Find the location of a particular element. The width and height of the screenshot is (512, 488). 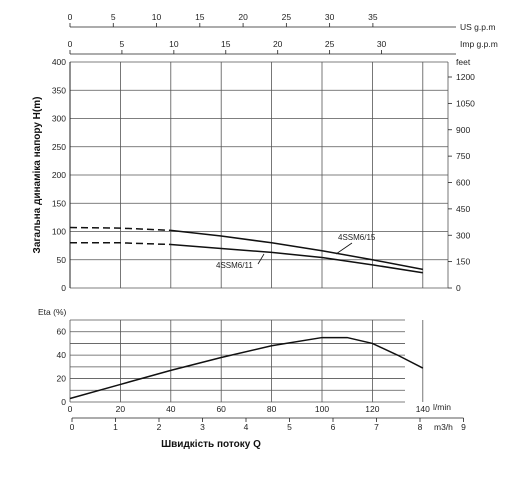

imp-gpm-tick-label: 15 is located at coordinates (226, 44).